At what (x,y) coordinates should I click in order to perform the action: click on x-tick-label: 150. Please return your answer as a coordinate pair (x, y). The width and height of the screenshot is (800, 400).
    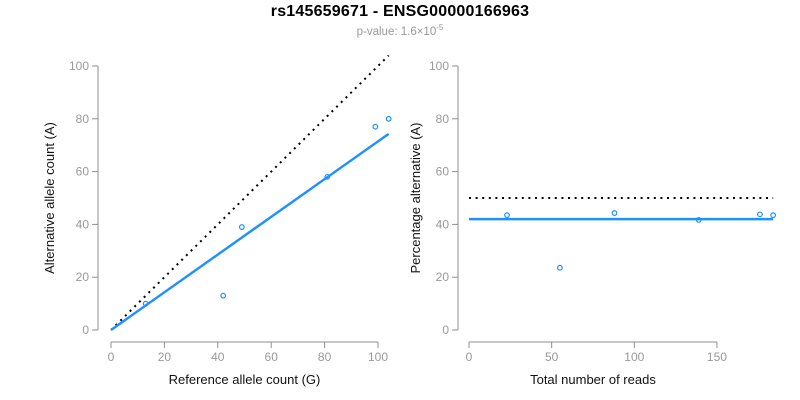
    Looking at the image, I should click on (717, 357).